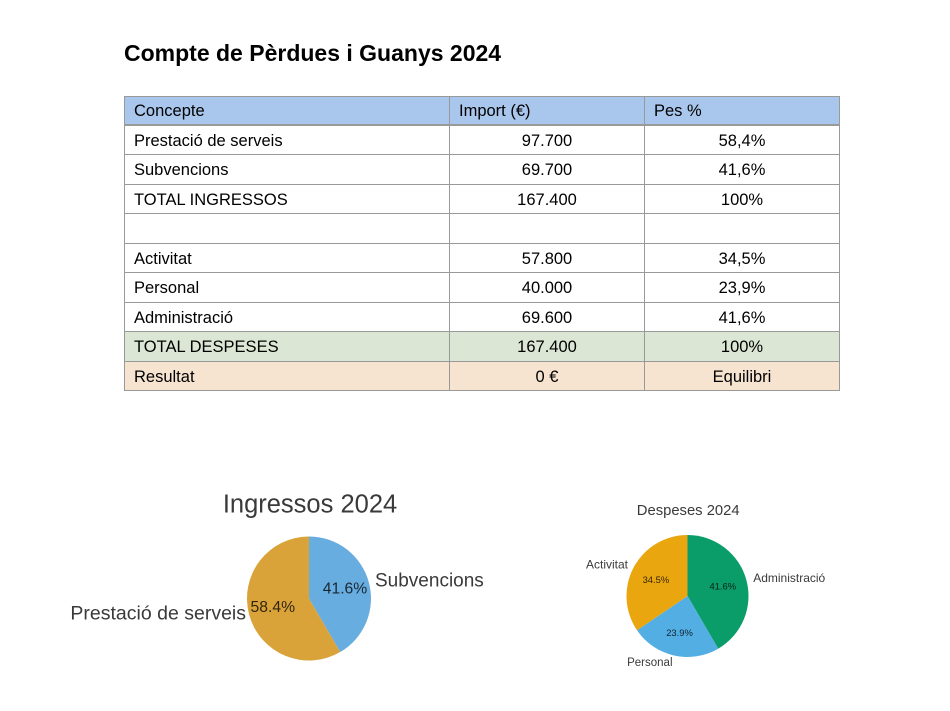  Describe the element at coordinates (656, 579) in the screenshot. I see `svg-text: 34.5%` at that location.